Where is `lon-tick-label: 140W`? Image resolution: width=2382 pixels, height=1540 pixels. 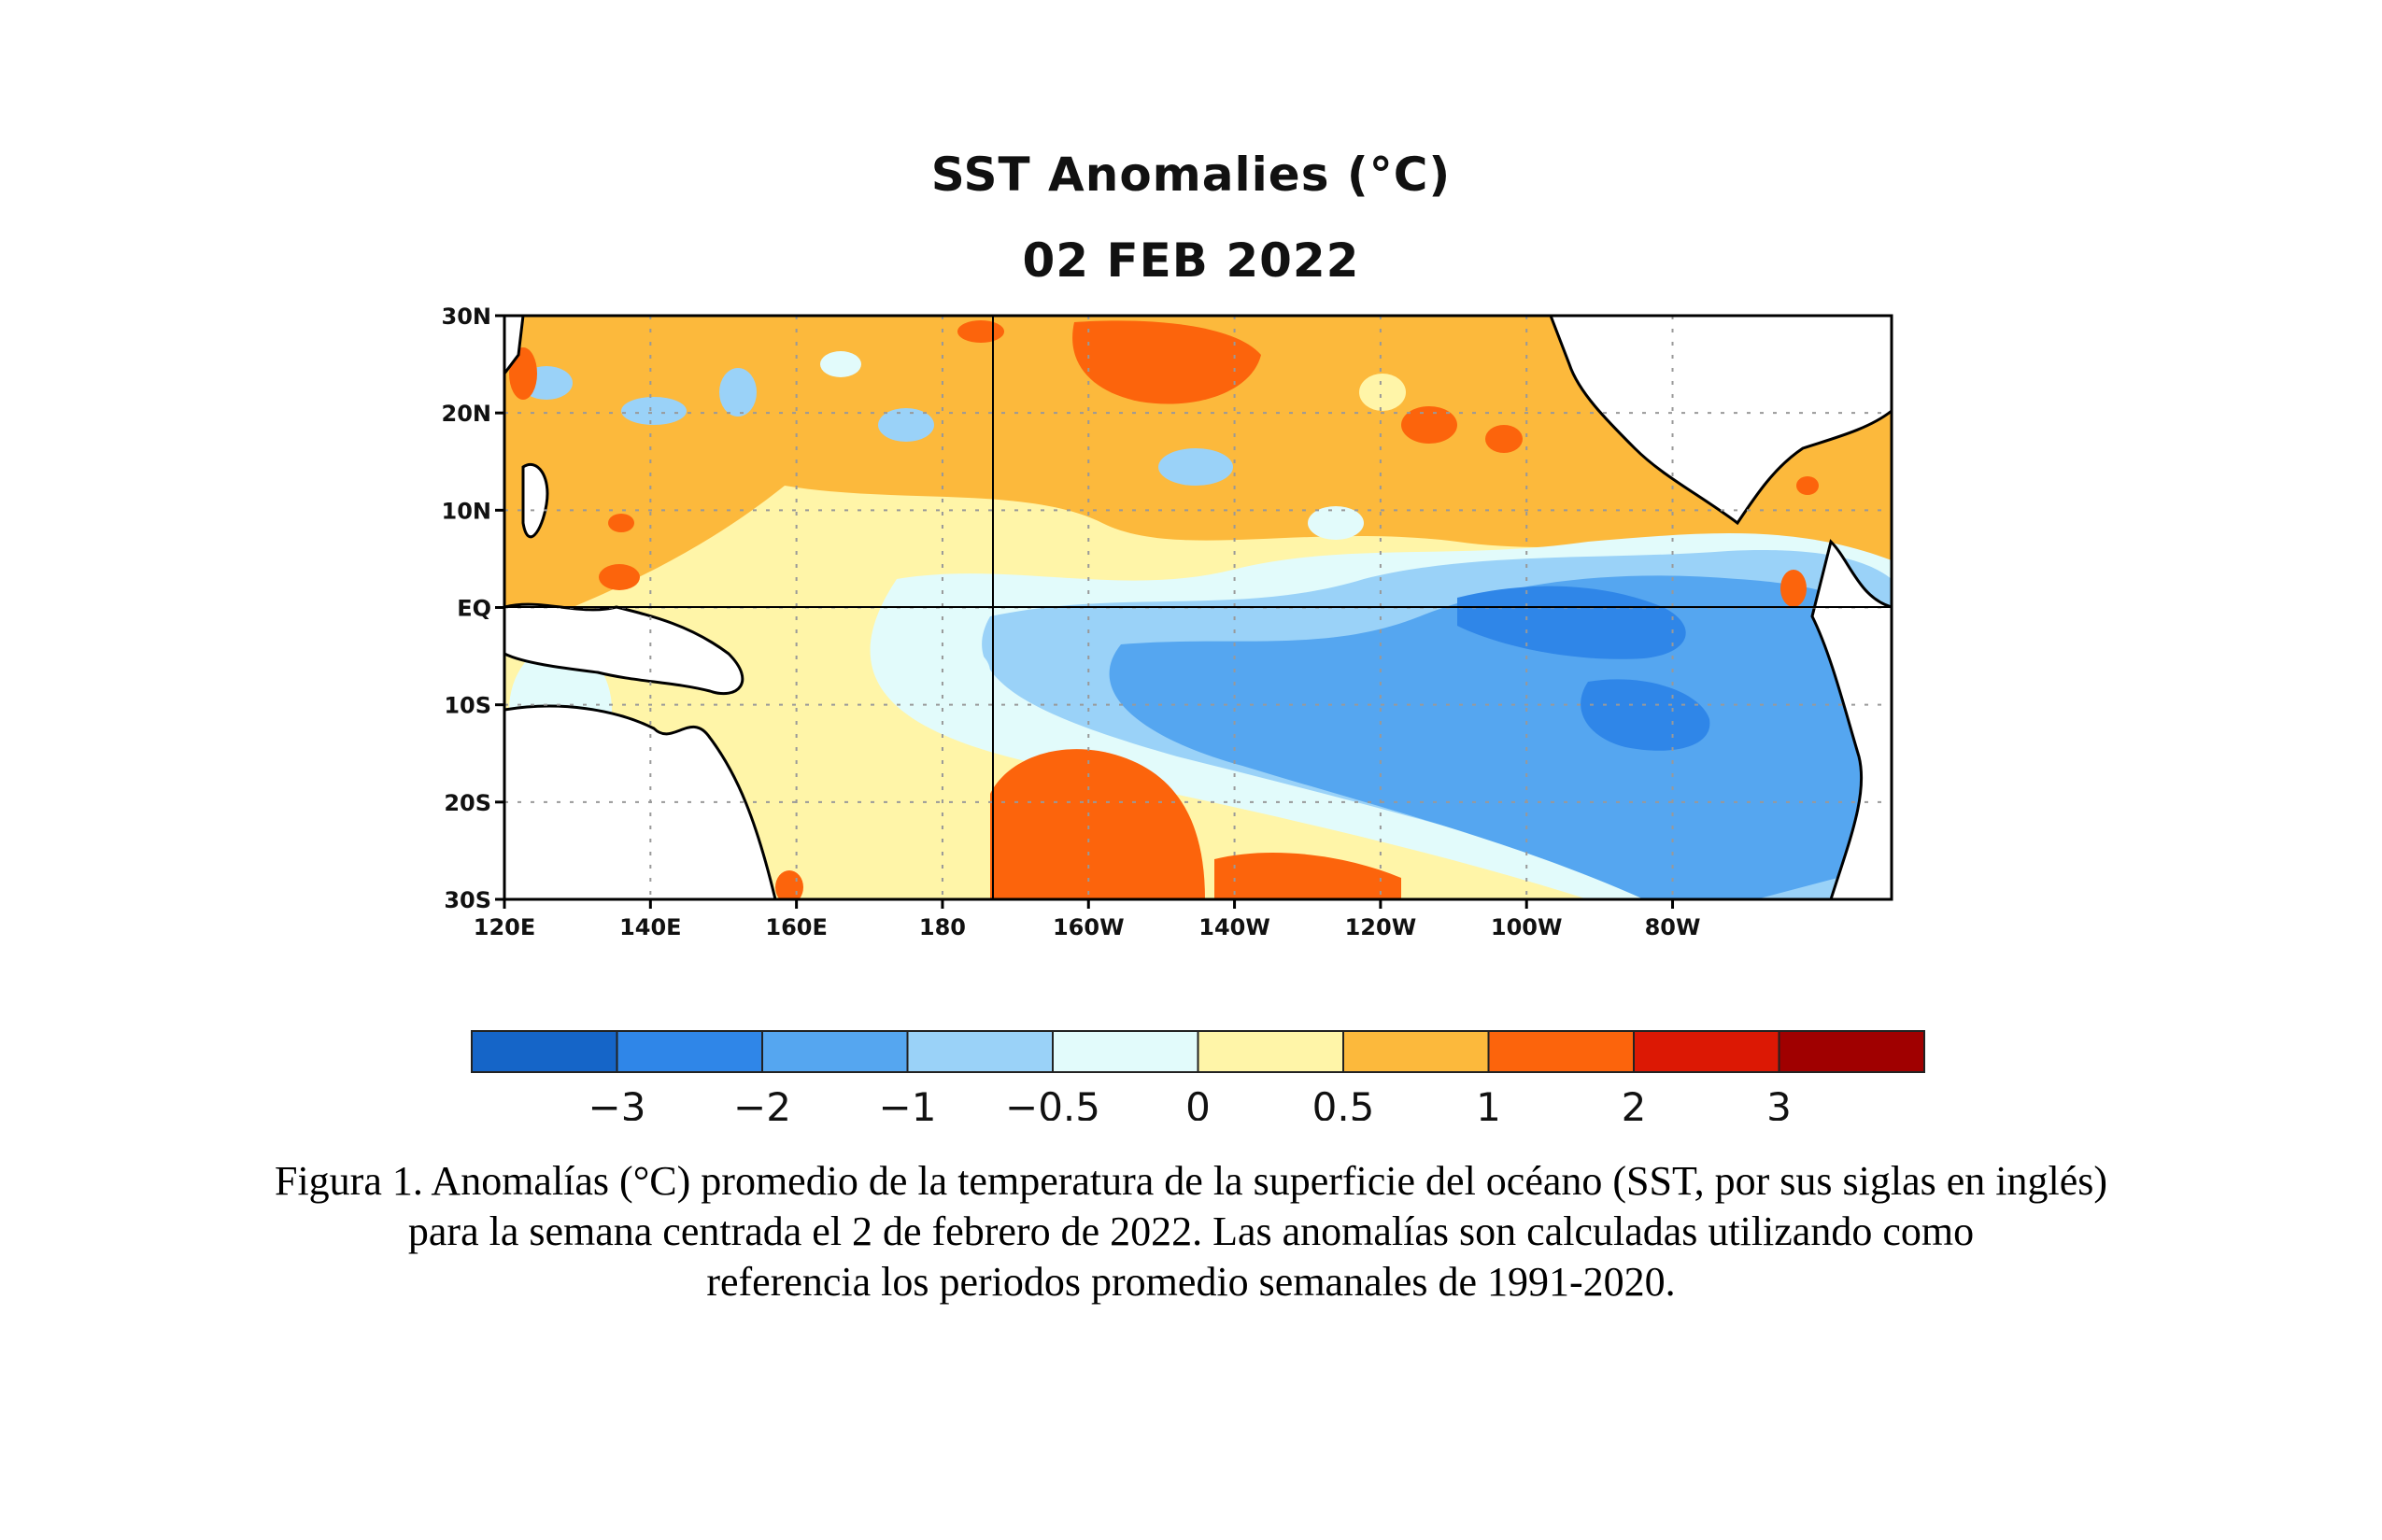 lon-tick-label: 140W is located at coordinates (1234, 927).